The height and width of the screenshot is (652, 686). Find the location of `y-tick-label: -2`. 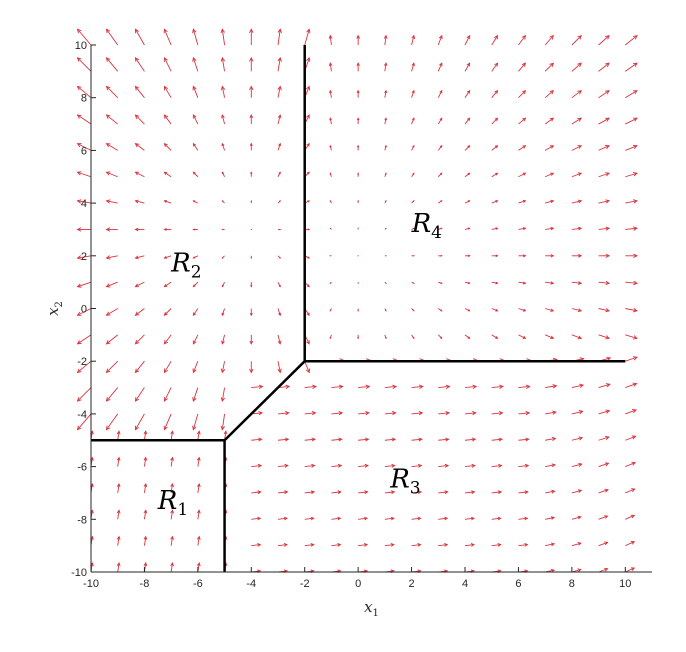

y-tick-label: -2 is located at coordinates (82, 362).